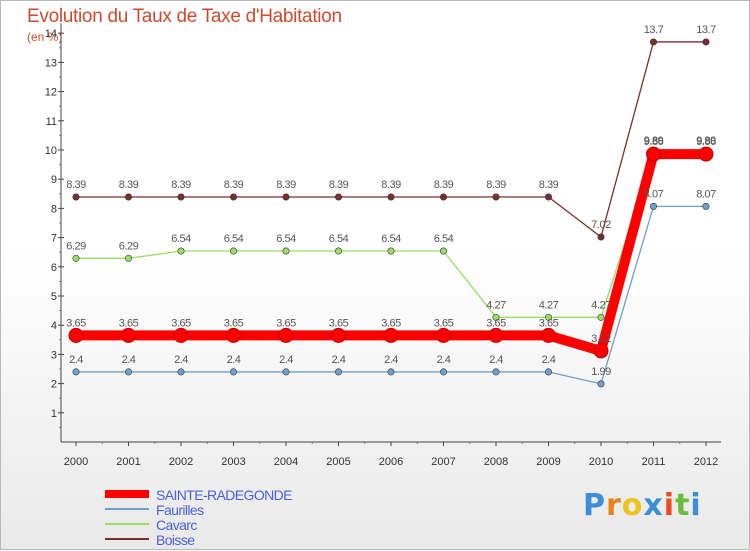 The width and height of the screenshot is (750, 551). I want to click on y-tick-label: 14, so click(51, 34).